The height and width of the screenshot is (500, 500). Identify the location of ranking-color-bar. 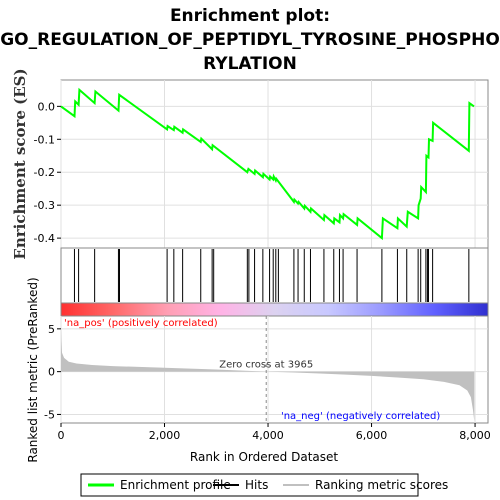
(274, 309).